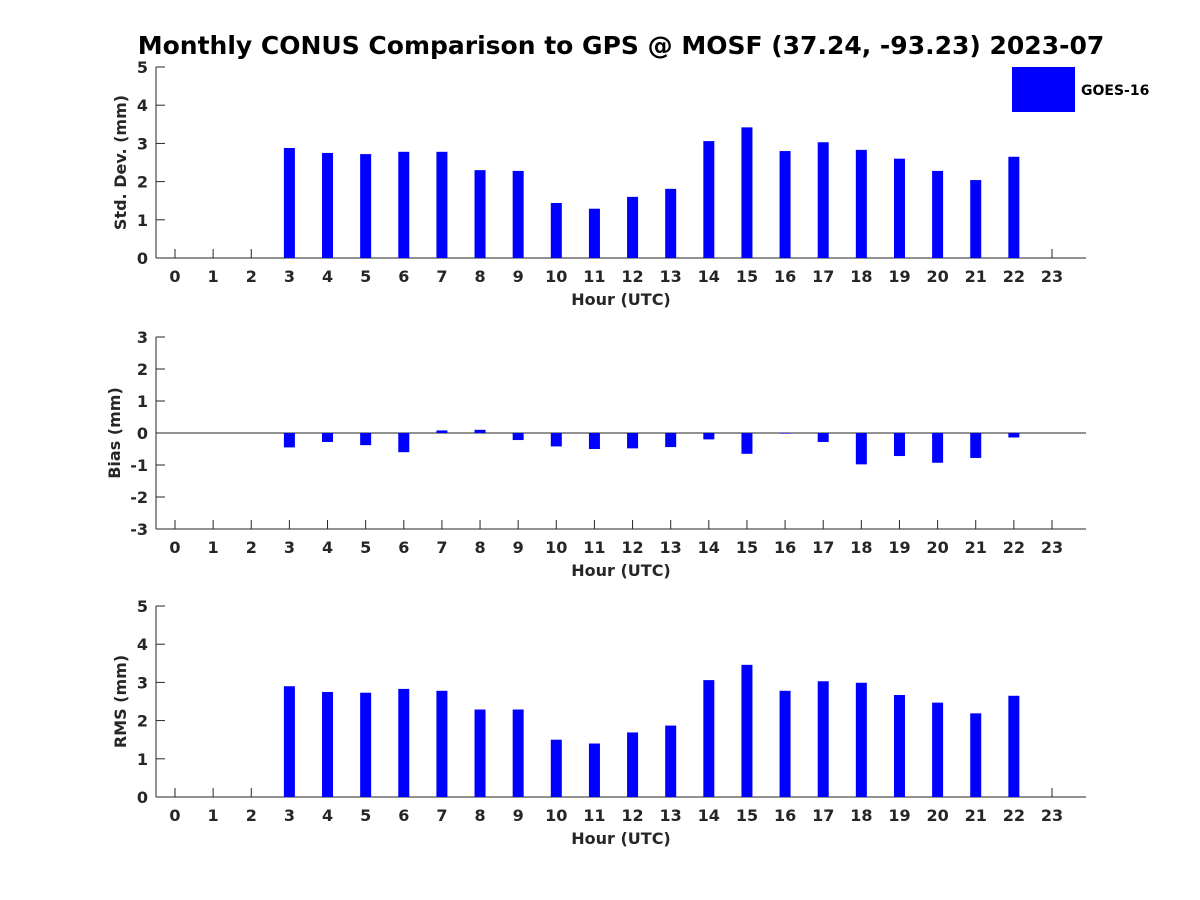  What do you see at coordinates (671, 276) in the screenshot?
I see `x-tick-label: 13` at bounding box center [671, 276].